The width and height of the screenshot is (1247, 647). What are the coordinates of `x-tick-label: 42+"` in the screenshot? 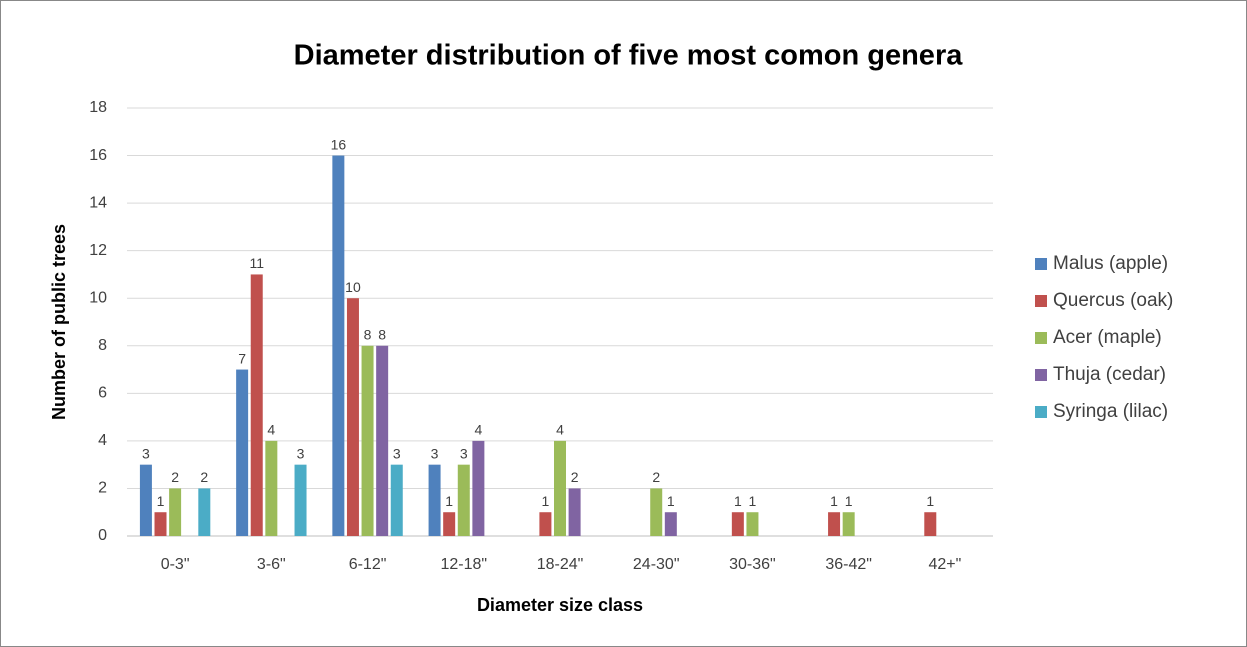 It's located at (944, 564).